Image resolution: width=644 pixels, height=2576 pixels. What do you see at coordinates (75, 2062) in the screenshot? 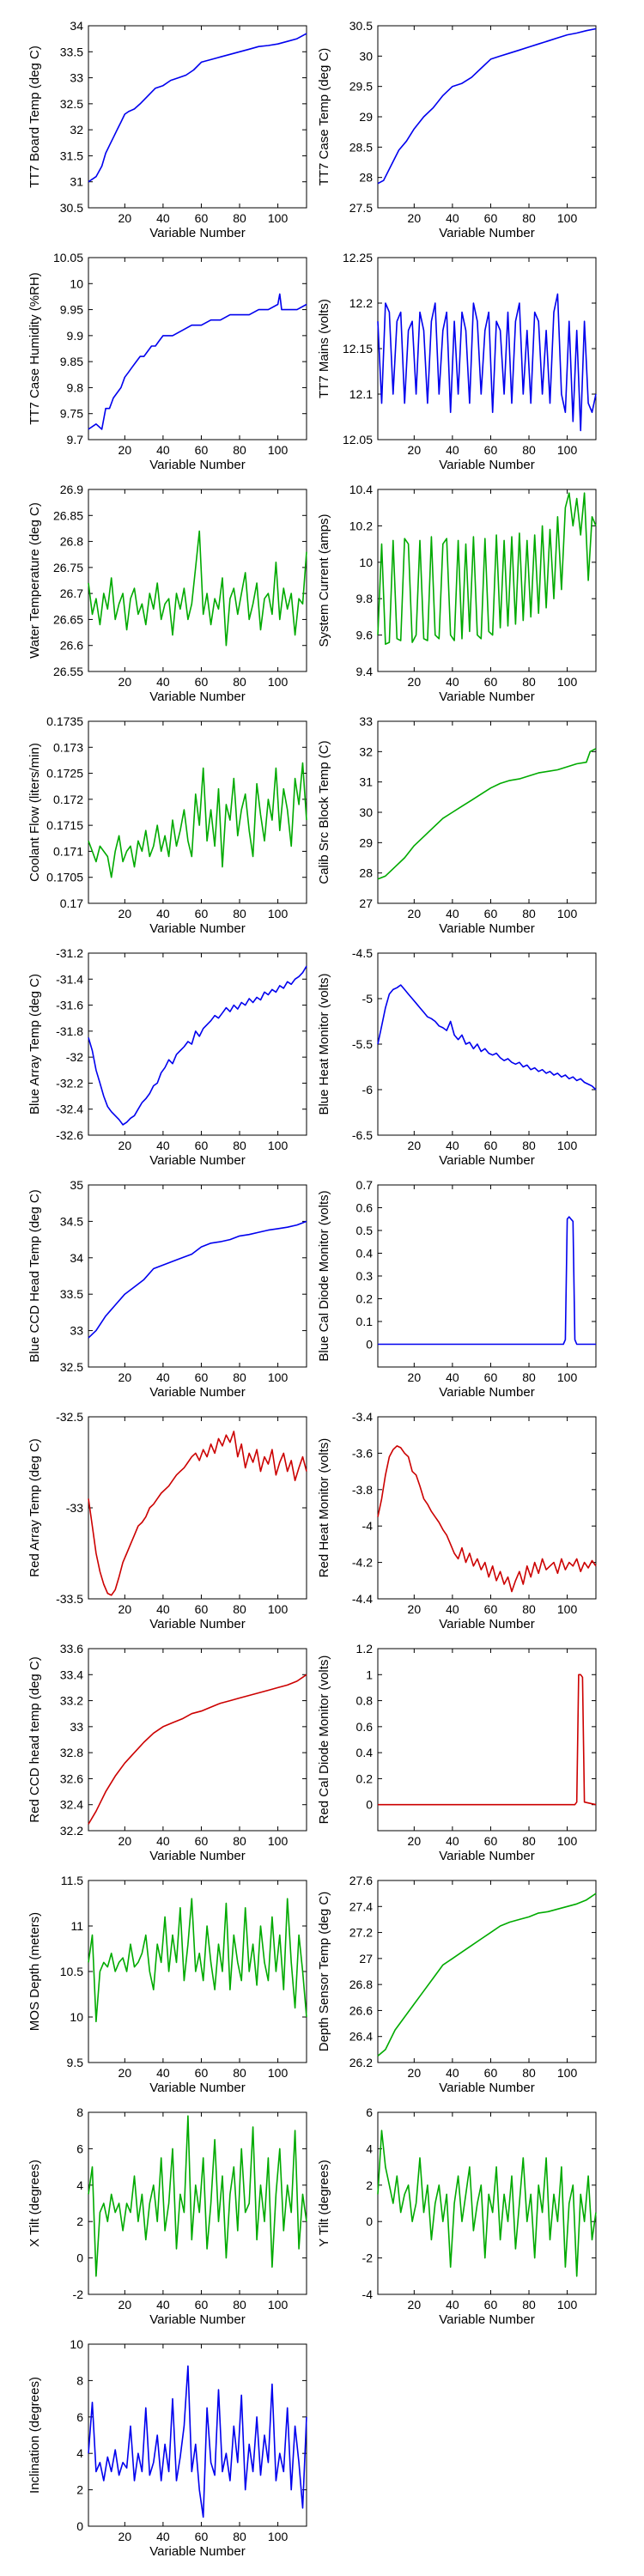
I see `y-tick-label: 9.5` at bounding box center [75, 2062].